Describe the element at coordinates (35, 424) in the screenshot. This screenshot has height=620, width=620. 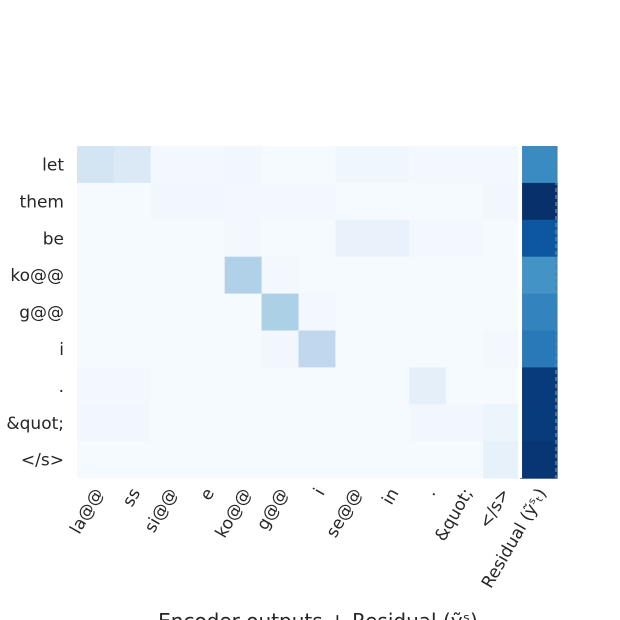
I see `y-tick-label: &quot;` at that location.